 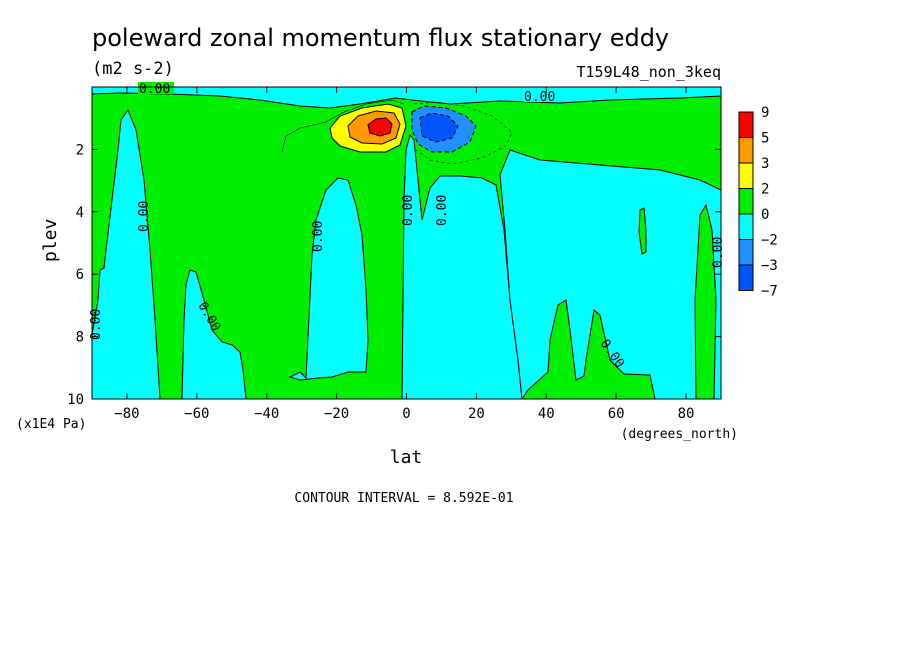 I want to click on x-tick-label: 0, so click(x=406, y=414).